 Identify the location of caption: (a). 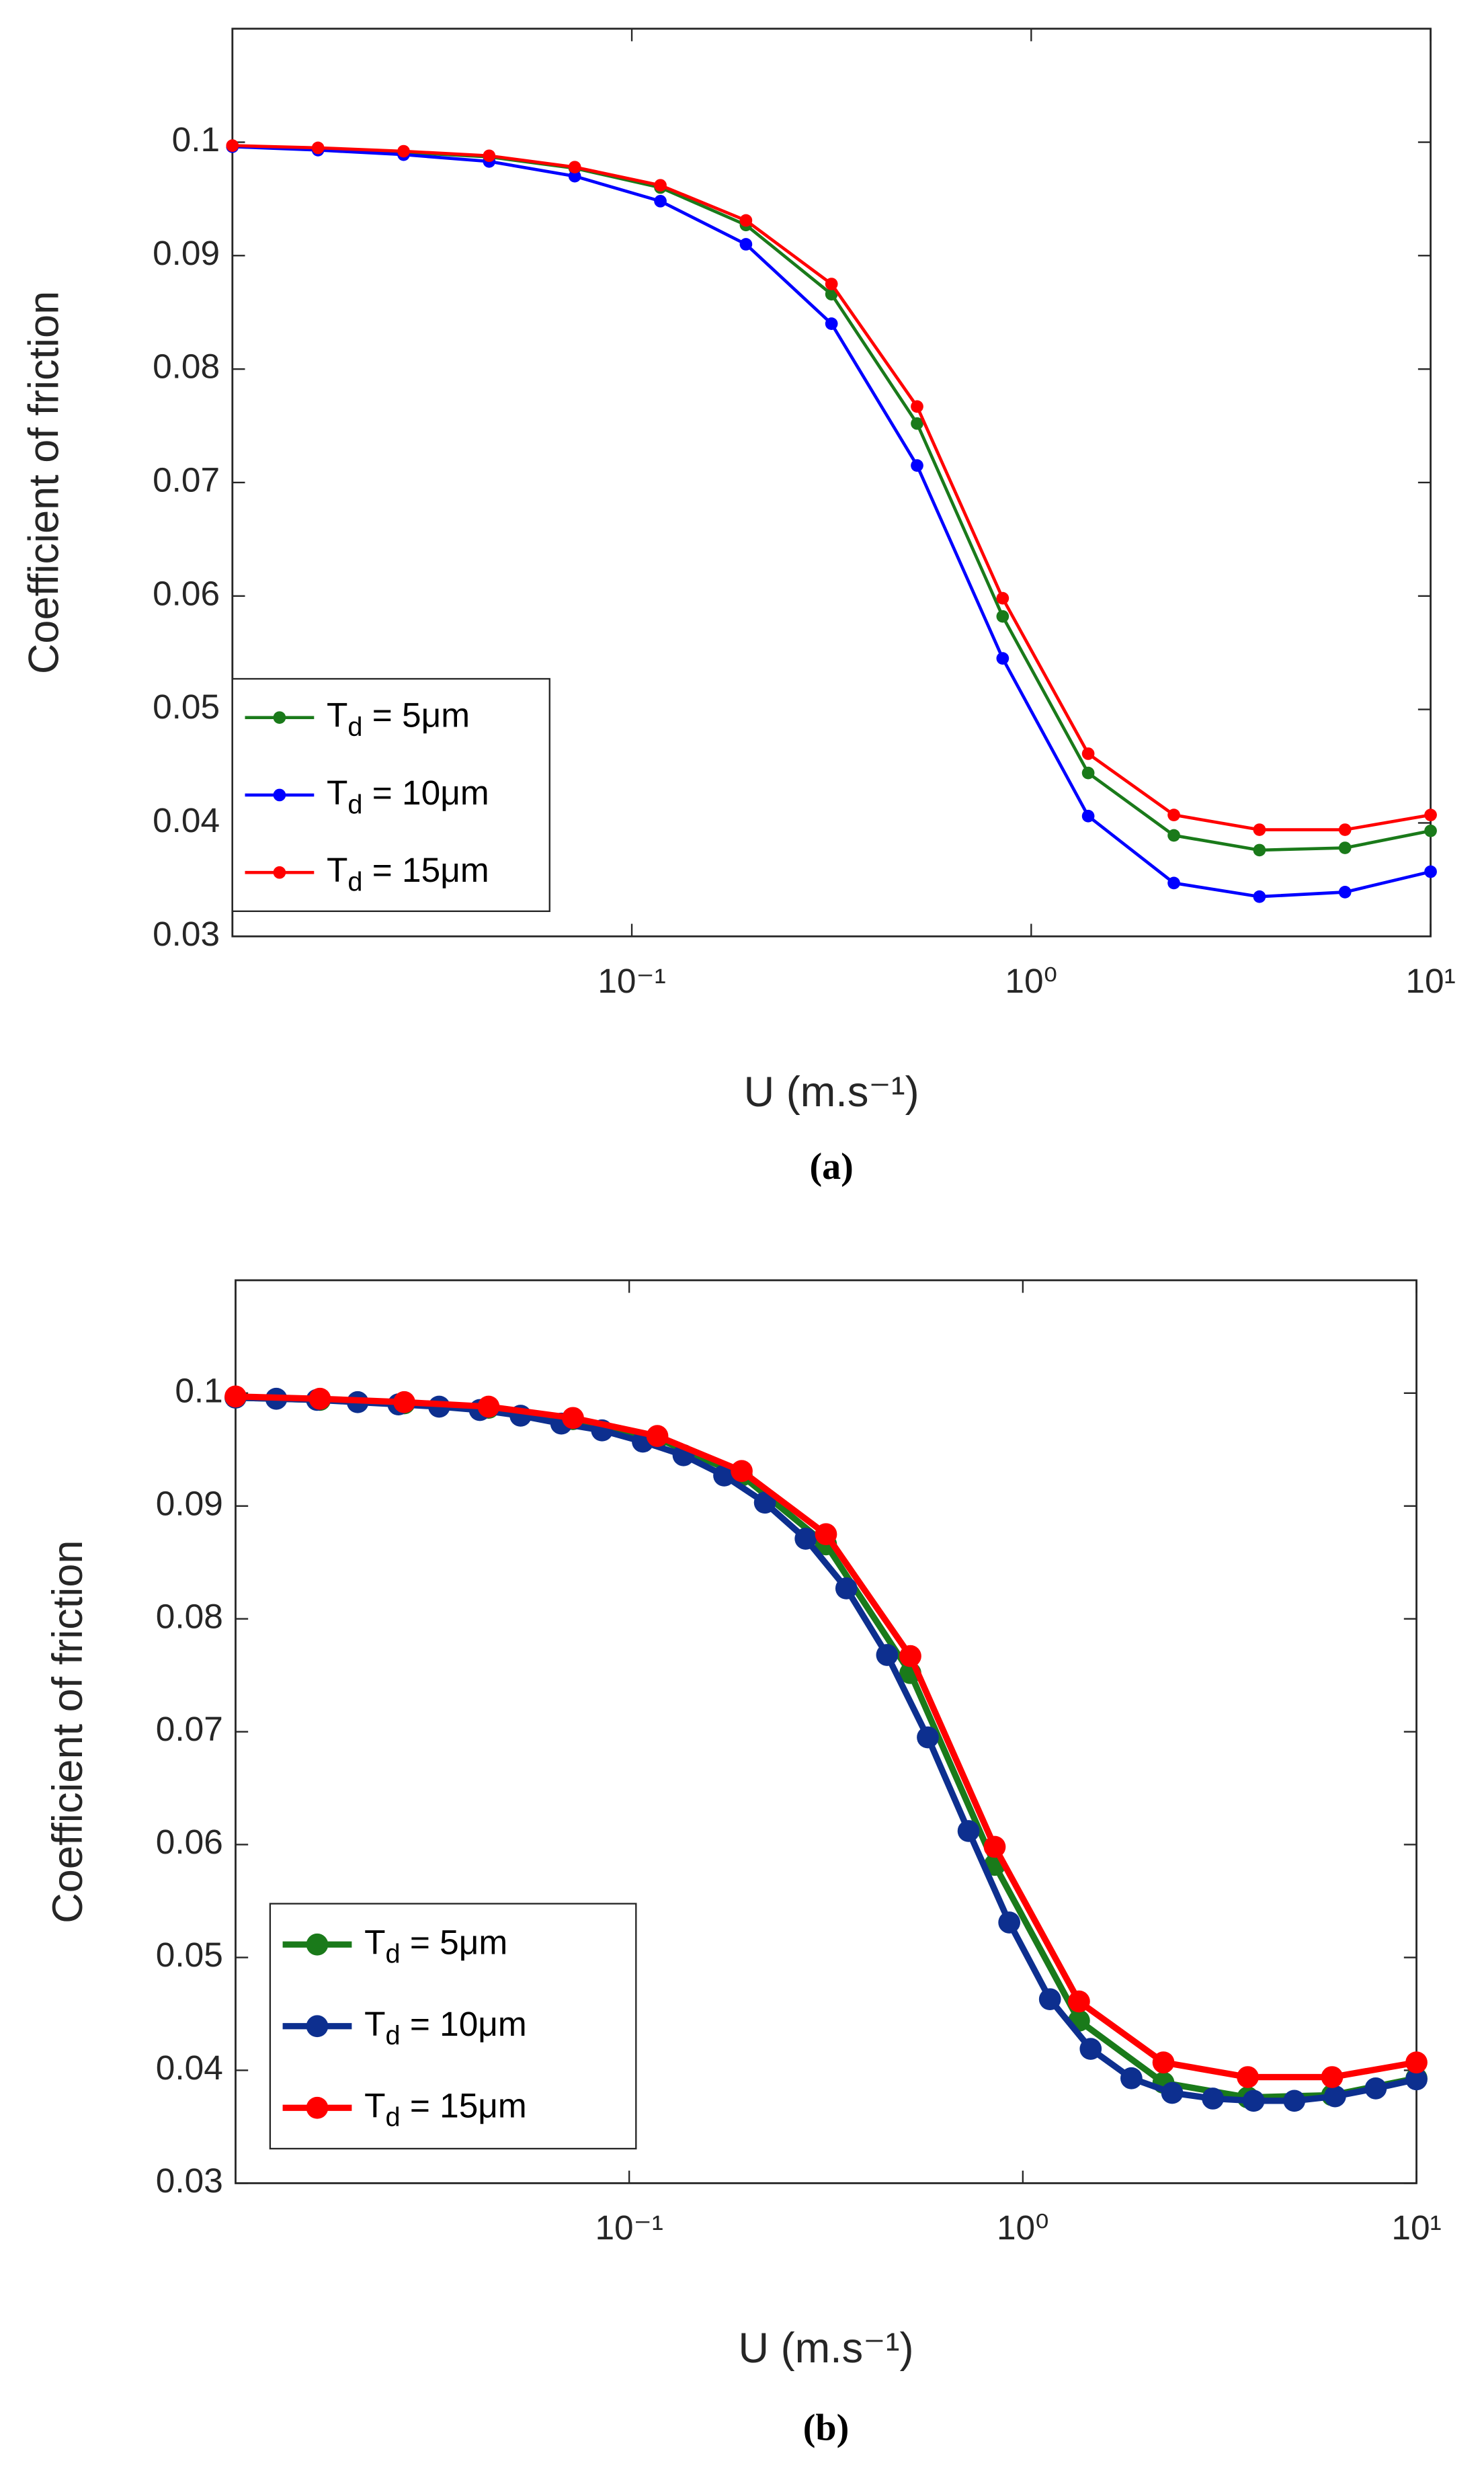
(831, 1167).